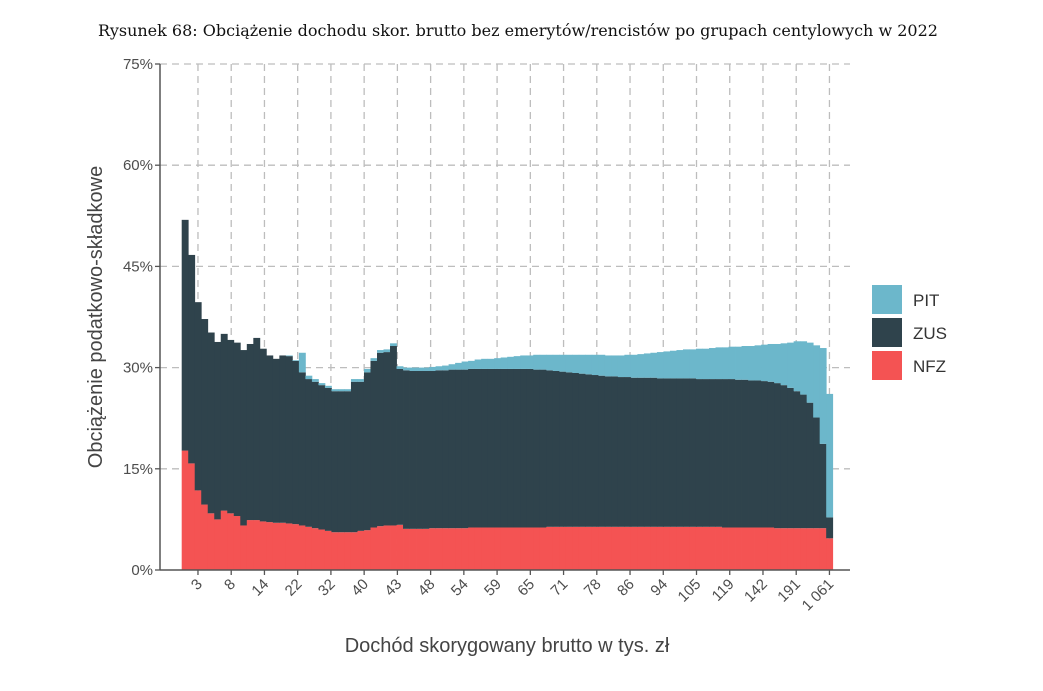 Image resolution: width=1043 pixels, height=691 pixels. What do you see at coordinates (142, 570) in the screenshot?
I see `y-tick-label: 0%` at bounding box center [142, 570].